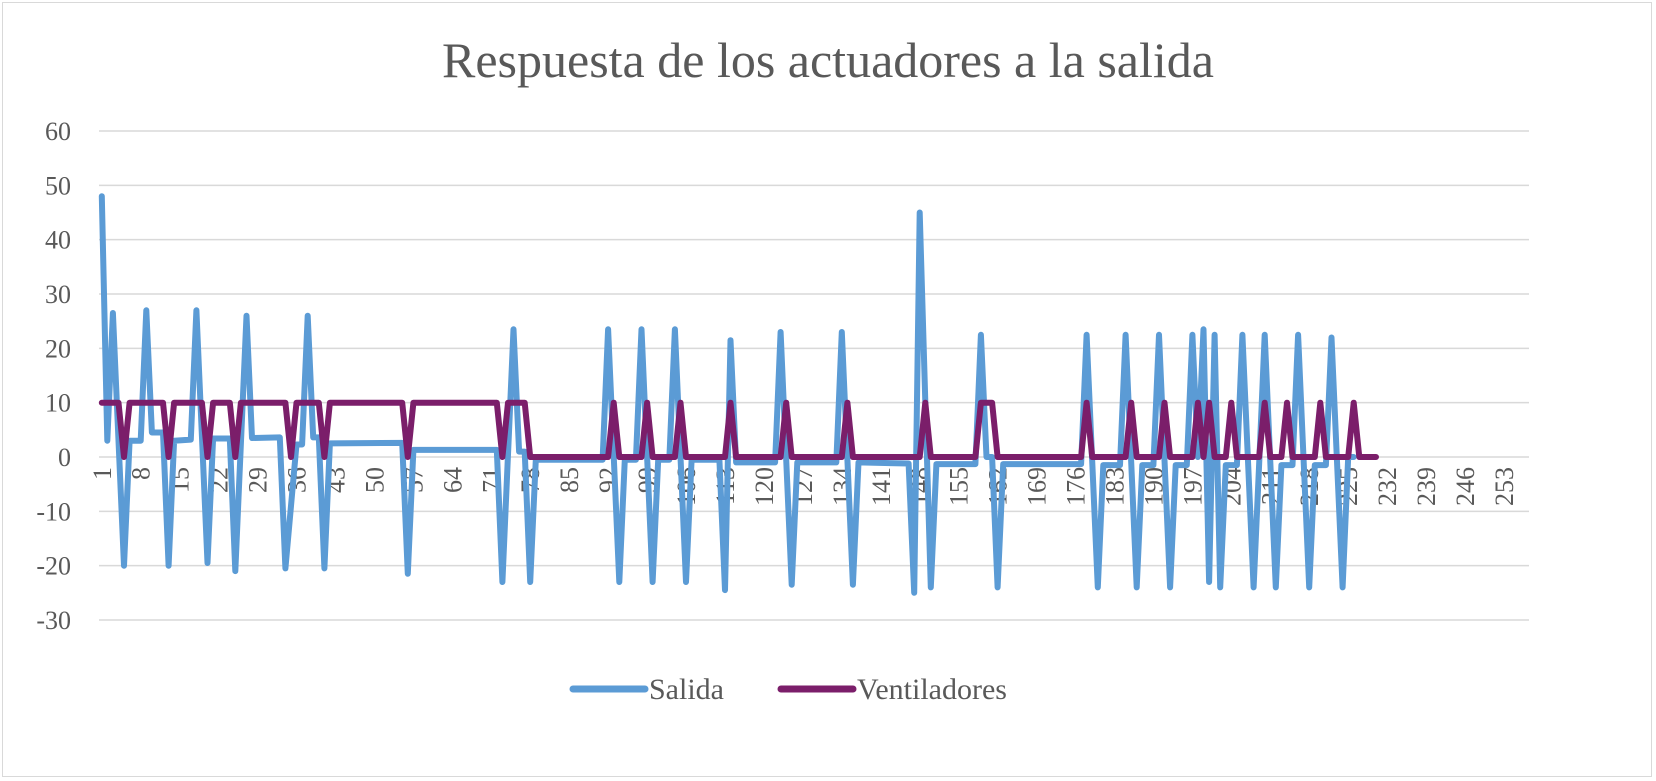 This screenshot has width=1656, height=781. I want to click on x-tick-label: 64, so click(452, 480).